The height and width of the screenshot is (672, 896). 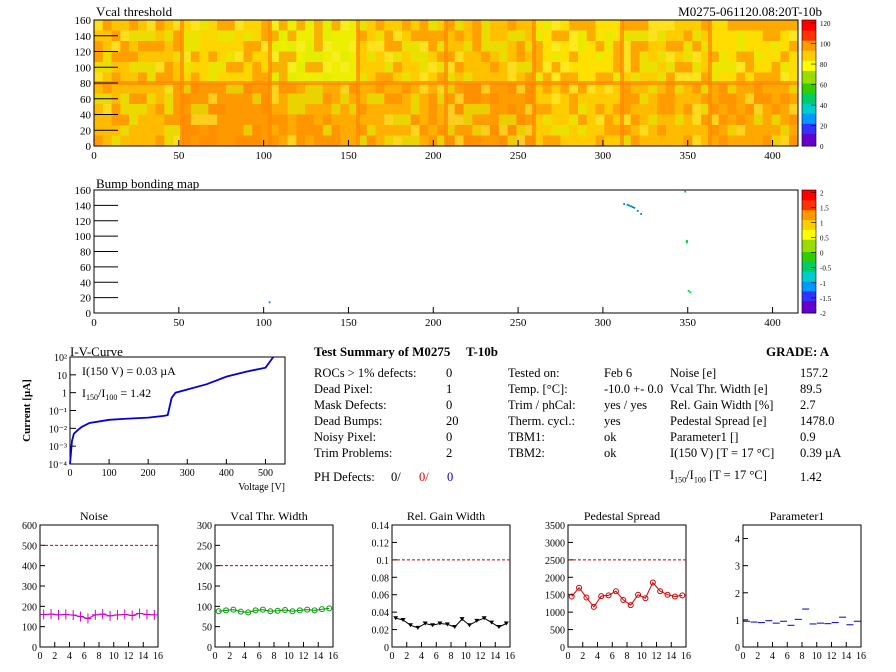 What do you see at coordinates (772, 323) in the screenshot?
I see `bump-x-tick-label: 400` at bounding box center [772, 323].